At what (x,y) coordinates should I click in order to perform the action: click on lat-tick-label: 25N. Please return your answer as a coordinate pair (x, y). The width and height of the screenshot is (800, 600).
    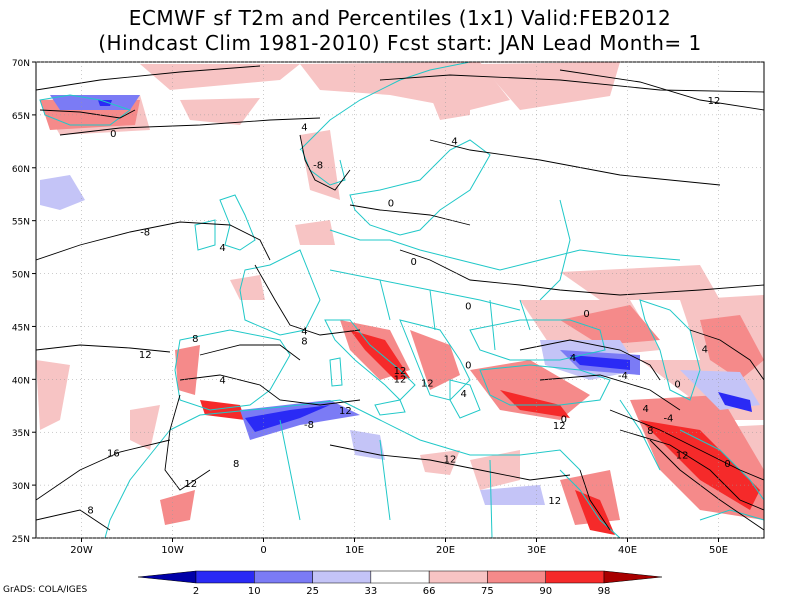
    Looking at the image, I should click on (21, 540).